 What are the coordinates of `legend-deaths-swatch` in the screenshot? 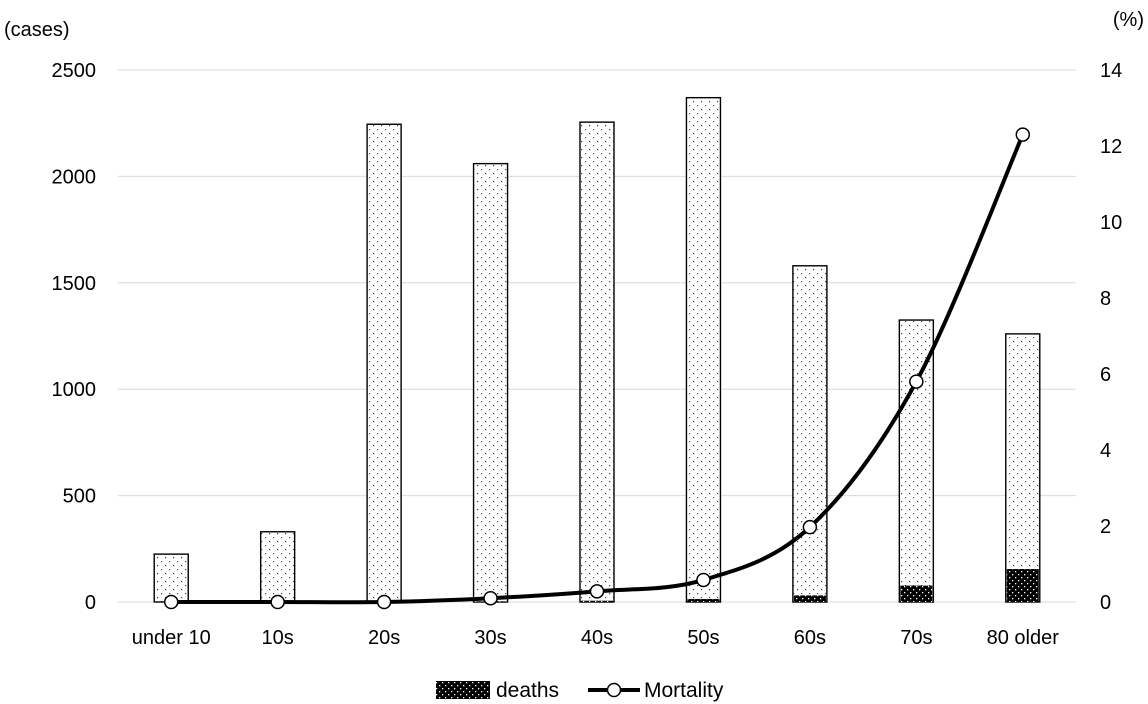 It's located at (463, 690).